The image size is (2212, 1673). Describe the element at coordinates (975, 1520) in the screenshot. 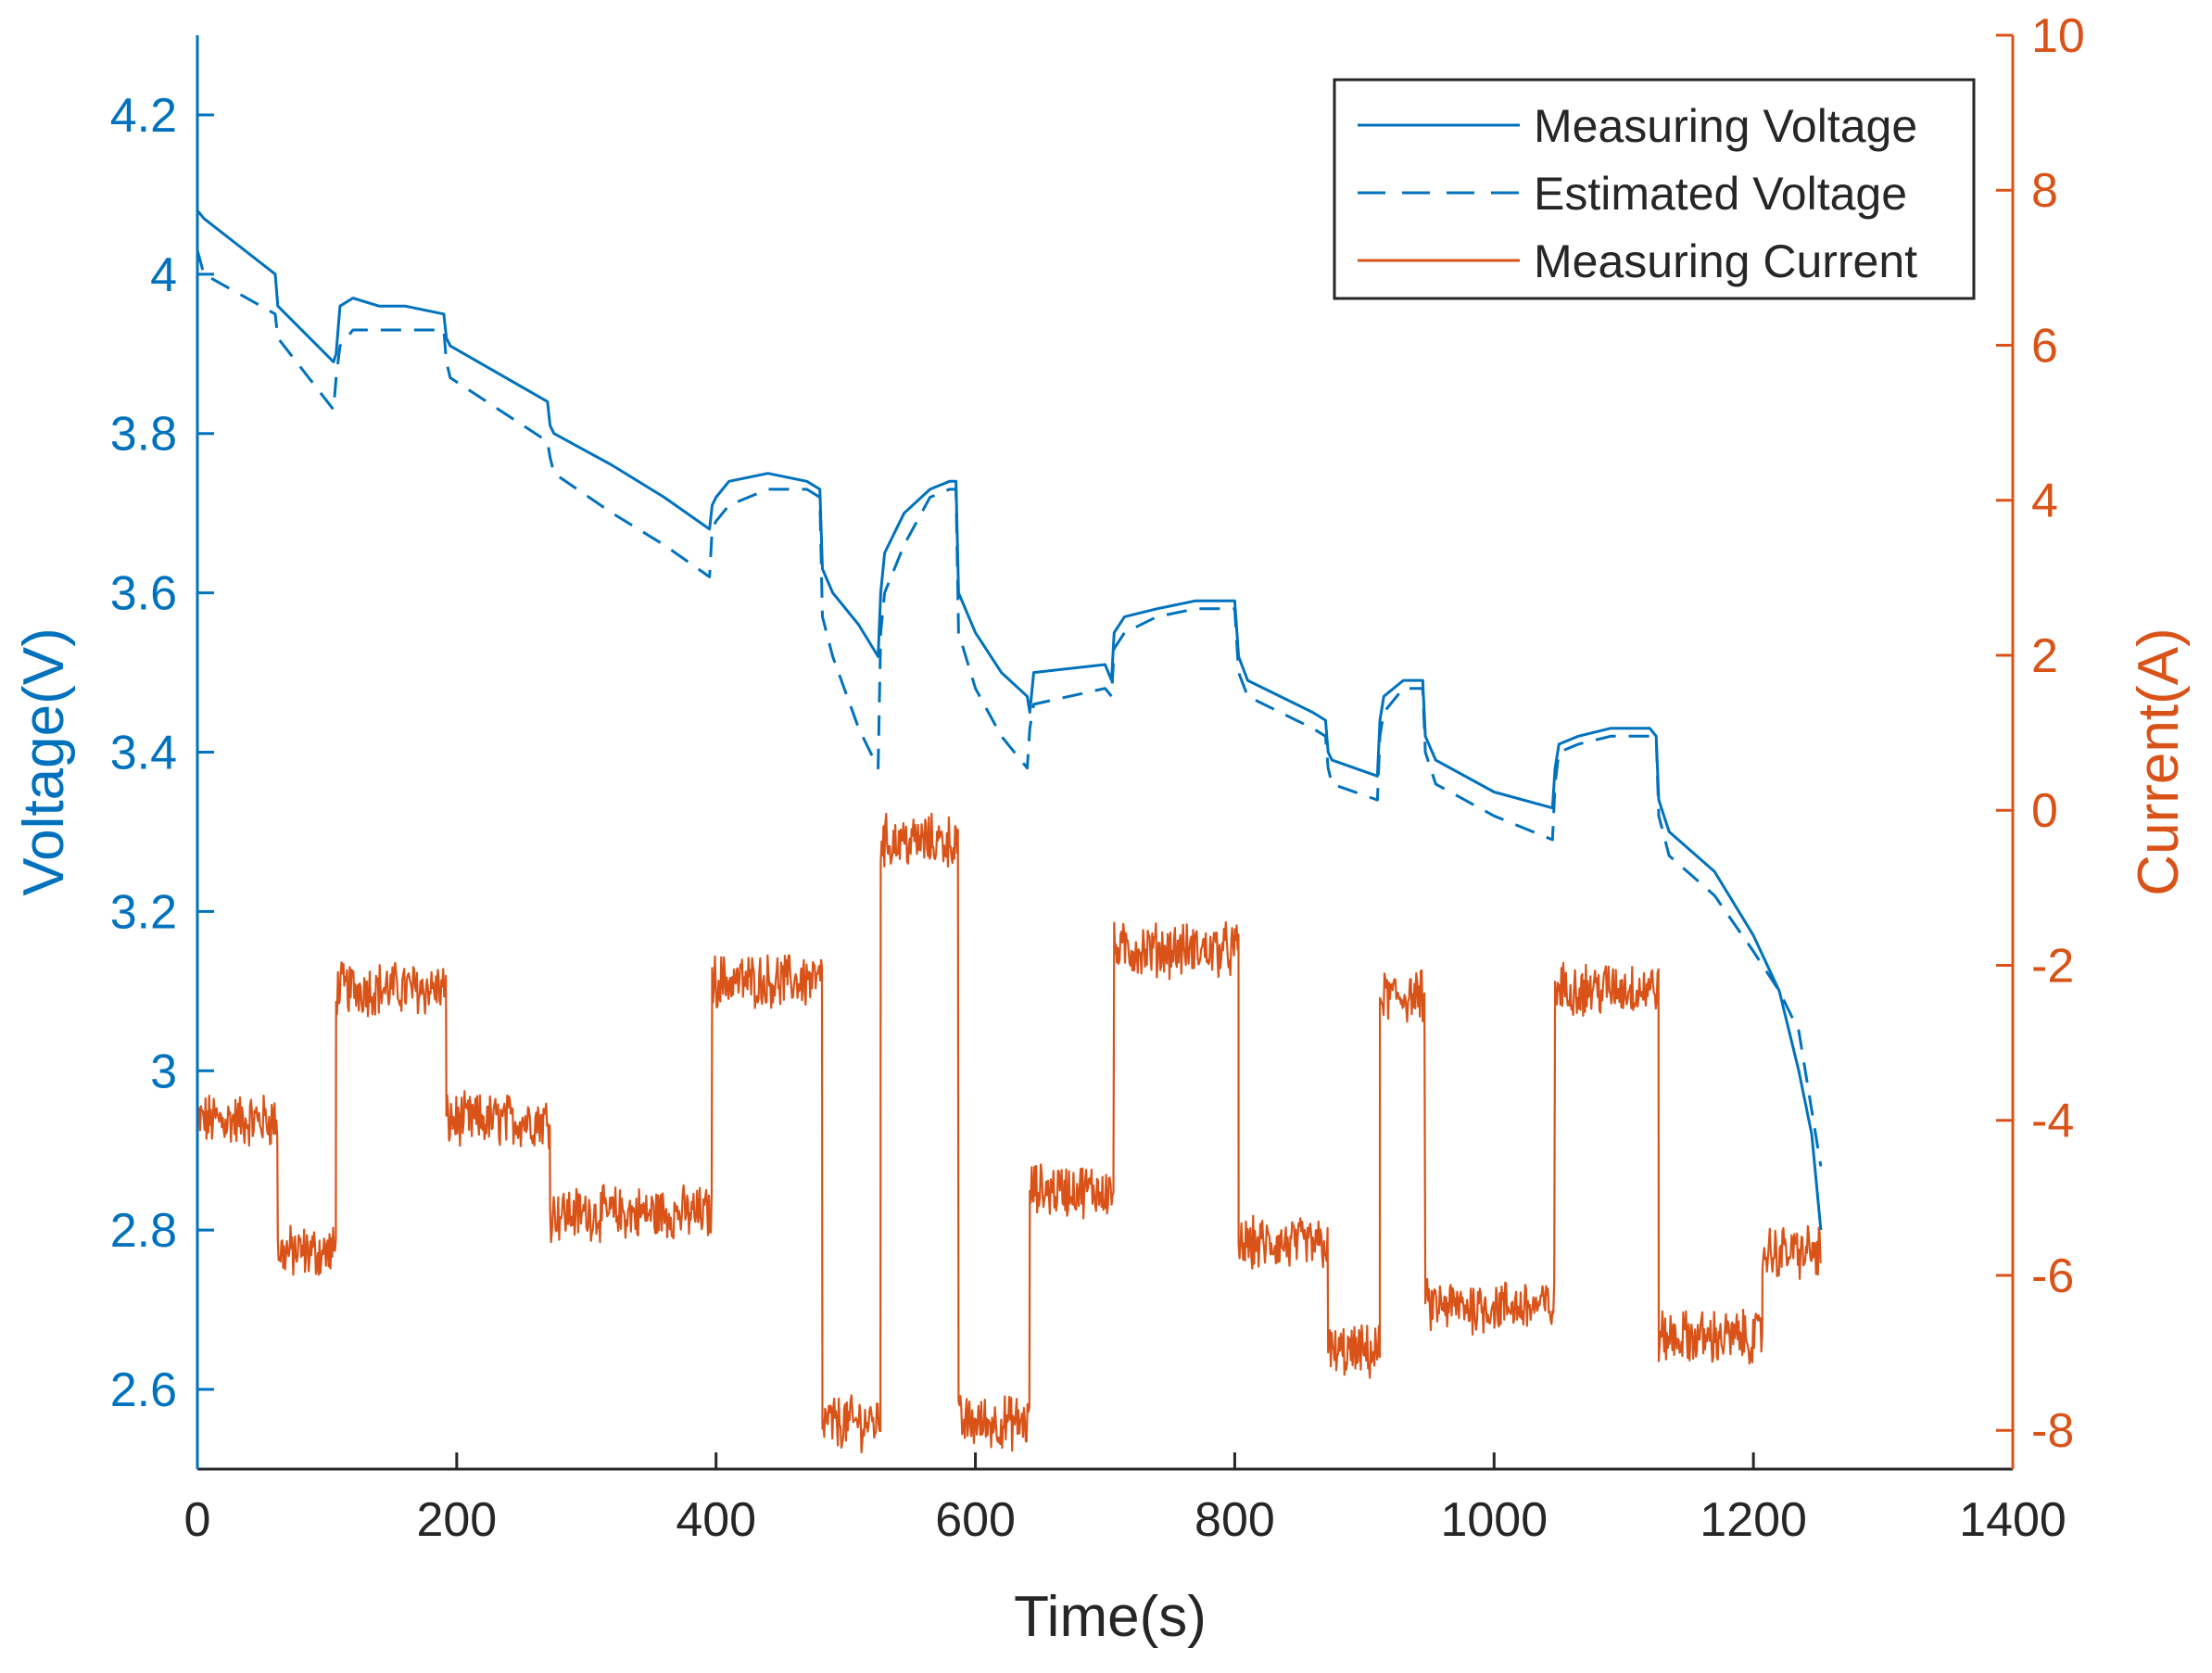

I see `x-tick-label: 600` at that location.